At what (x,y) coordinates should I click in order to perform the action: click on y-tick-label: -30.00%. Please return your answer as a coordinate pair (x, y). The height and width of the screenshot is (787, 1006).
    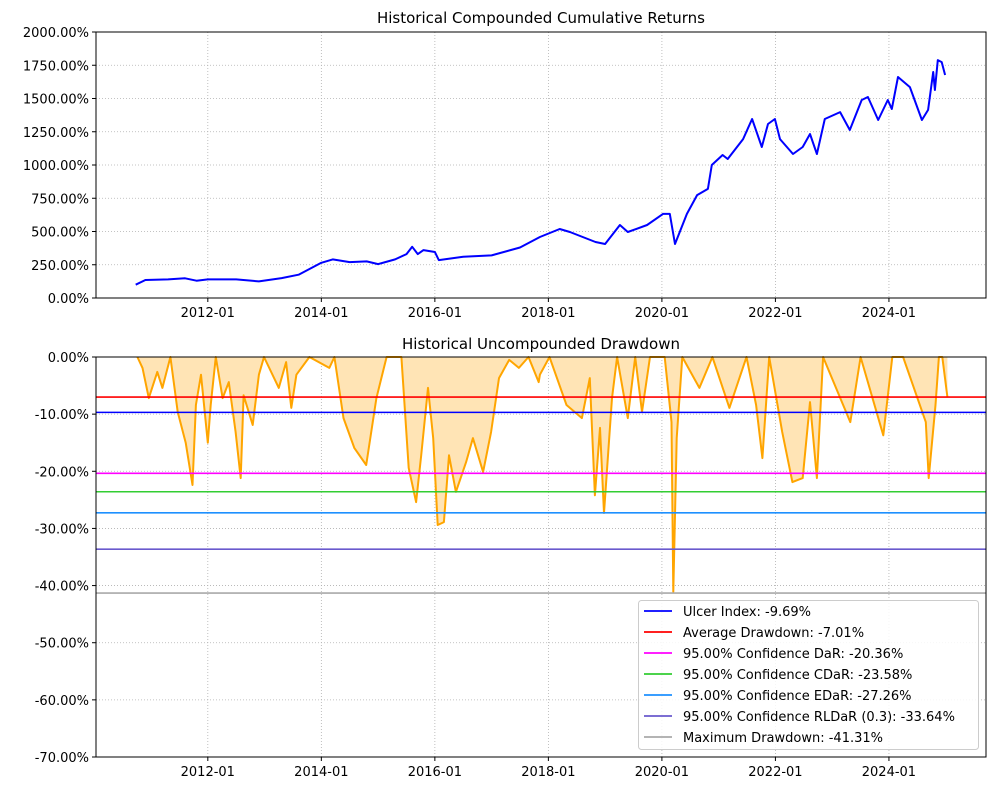
    Looking at the image, I should click on (62, 529).